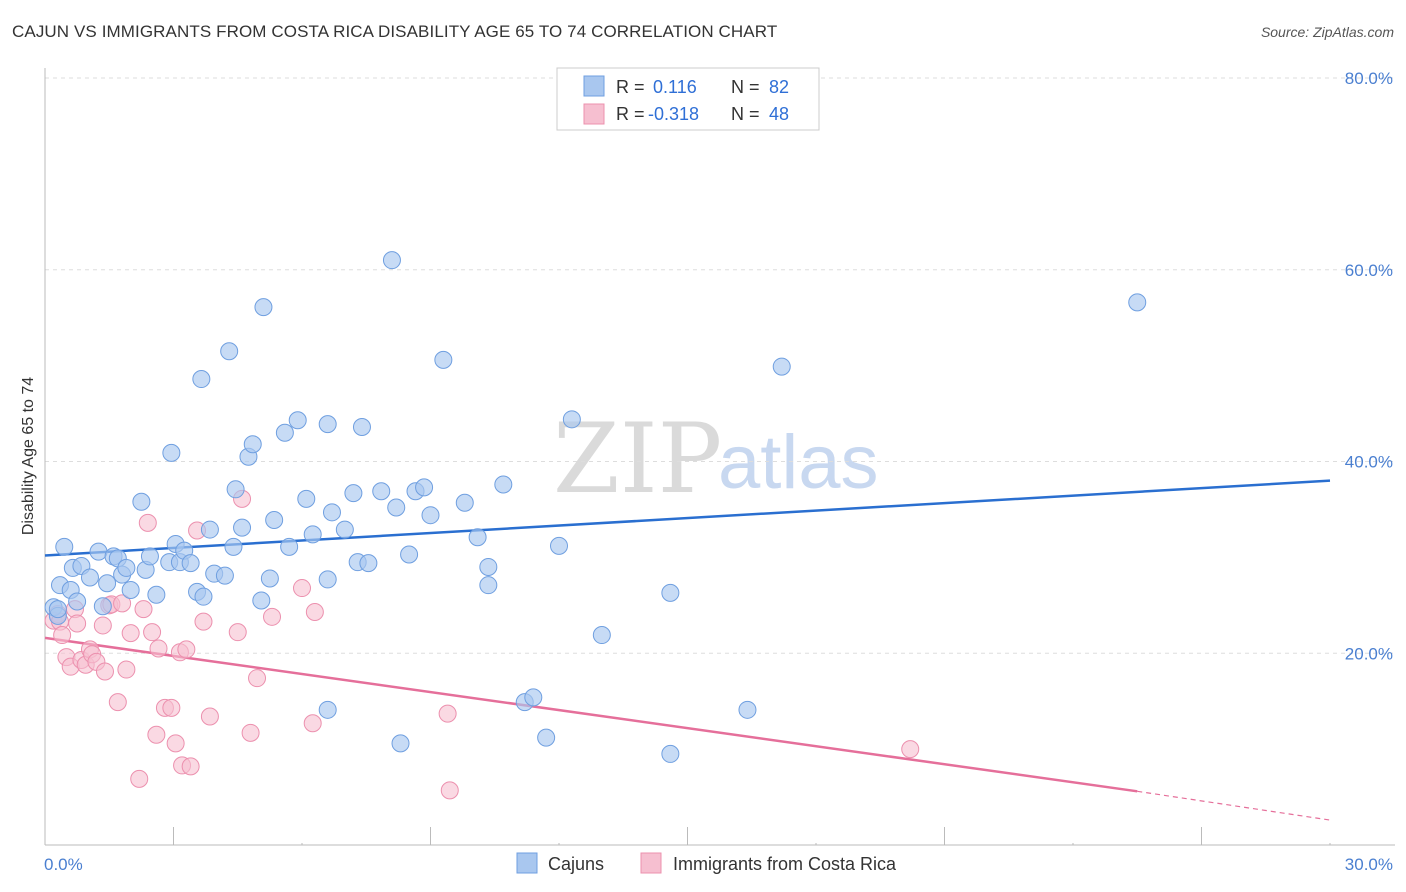 The width and height of the screenshot is (1406, 892). Describe the element at coordinates (687, 518) in the screenshot. I see `trend-line-cajuns` at that location.